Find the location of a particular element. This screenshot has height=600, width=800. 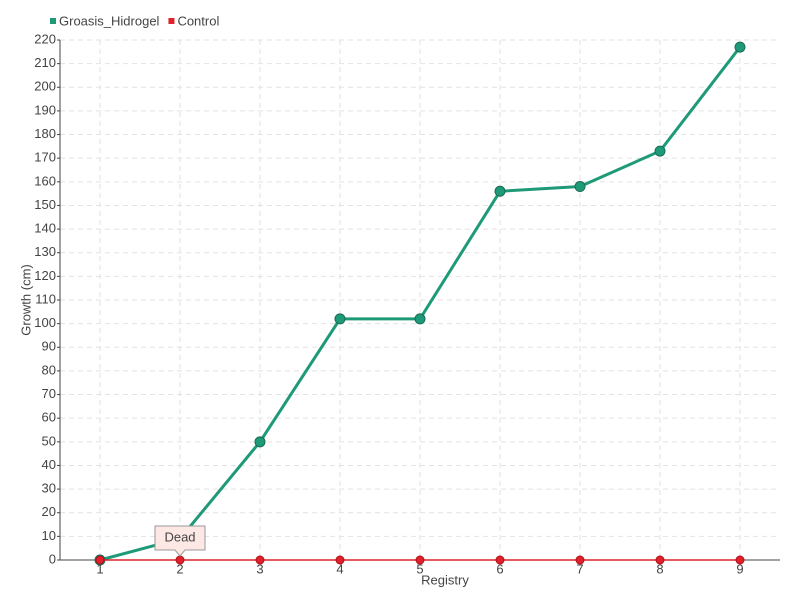

x-tick-label: 3 is located at coordinates (259, 568).